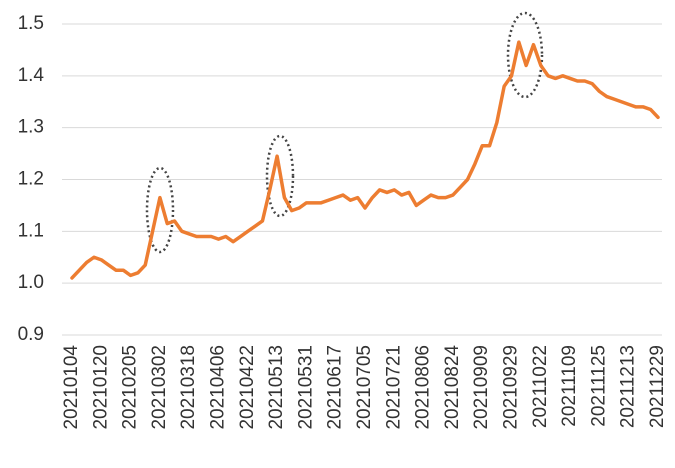 The width and height of the screenshot is (675, 468). I want to click on x-tick-label: 20210531, so click(305, 387).